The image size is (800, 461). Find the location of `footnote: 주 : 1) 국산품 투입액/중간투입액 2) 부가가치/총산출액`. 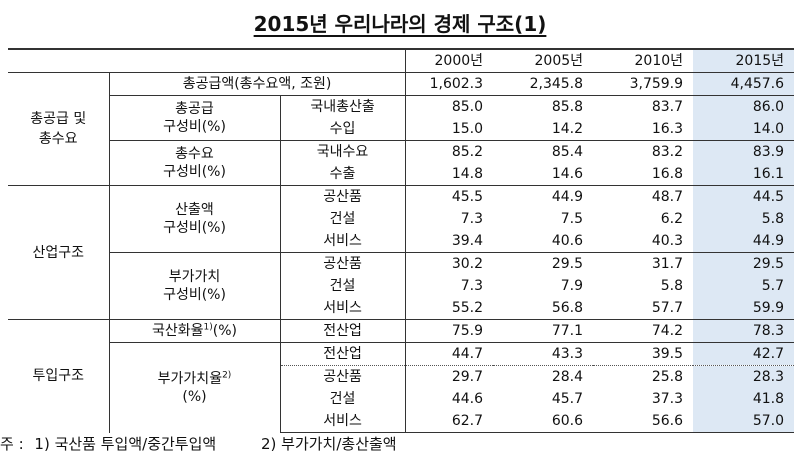

footnote: 주 : 1) 국산품 투입액/중간투입액 2) 부가가치/총산출액 is located at coordinates (201, 443).